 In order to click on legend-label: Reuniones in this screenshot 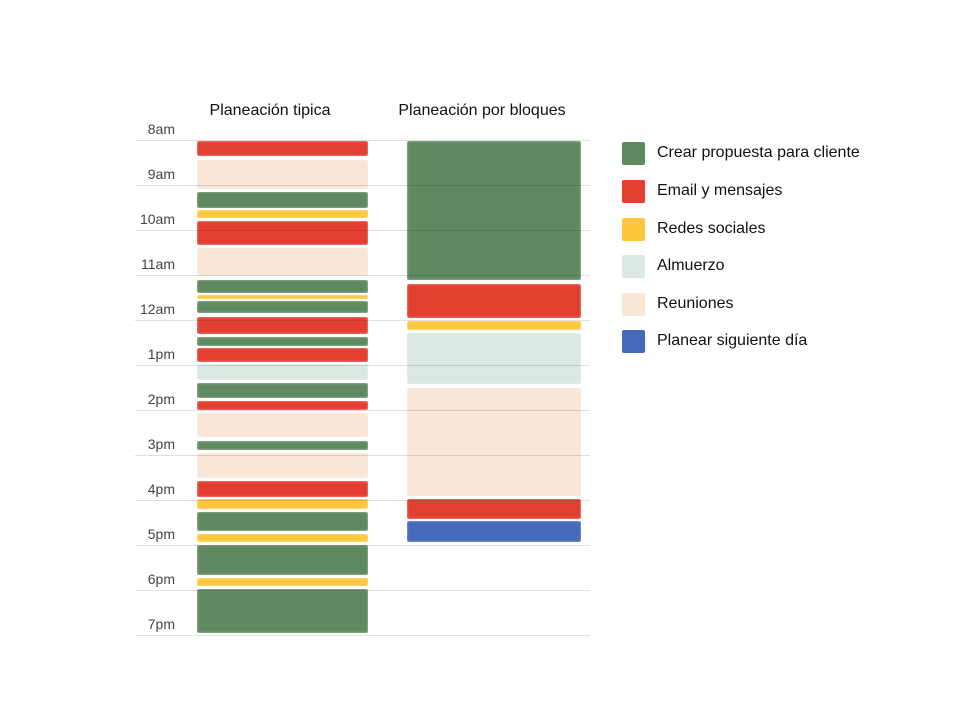, I will do `click(695, 303)`.